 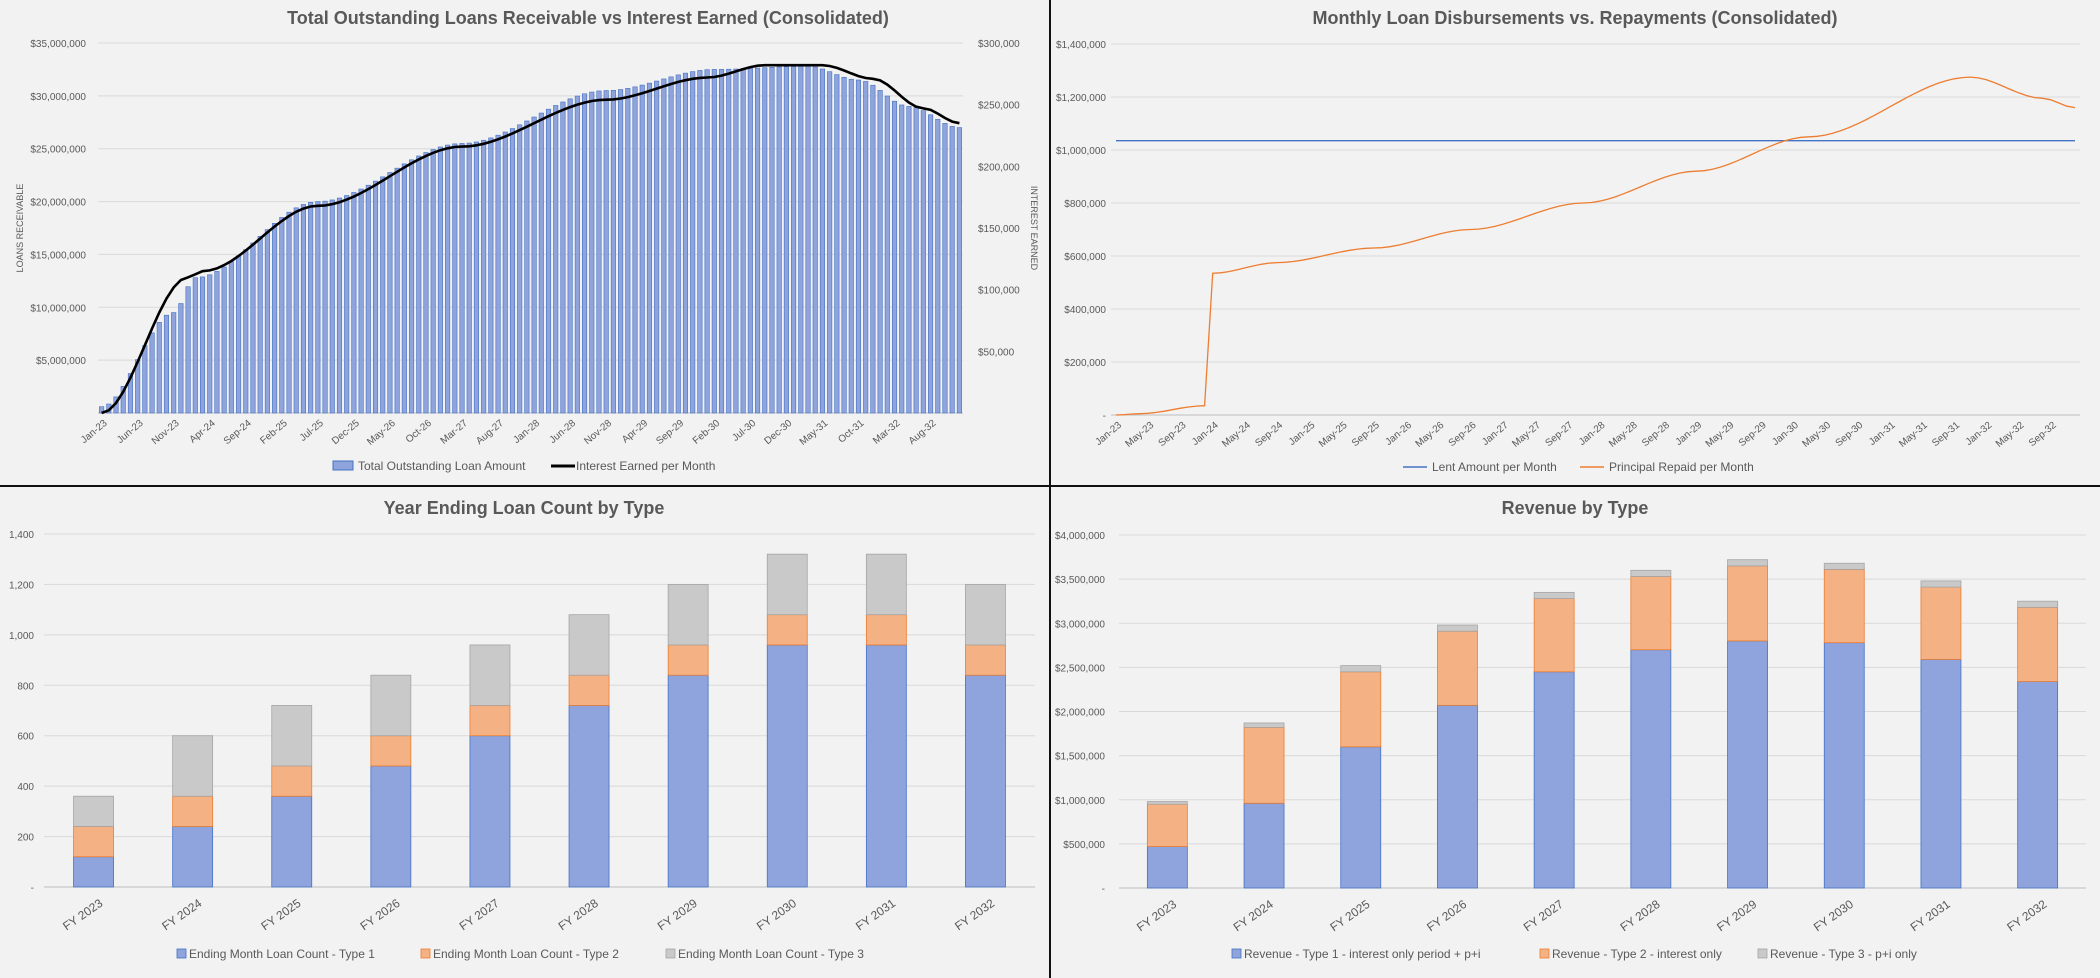 What do you see at coordinates (1736, 916) in the screenshot?
I see `x-tick-label: FY 2029` at bounding box center [1736, 916].